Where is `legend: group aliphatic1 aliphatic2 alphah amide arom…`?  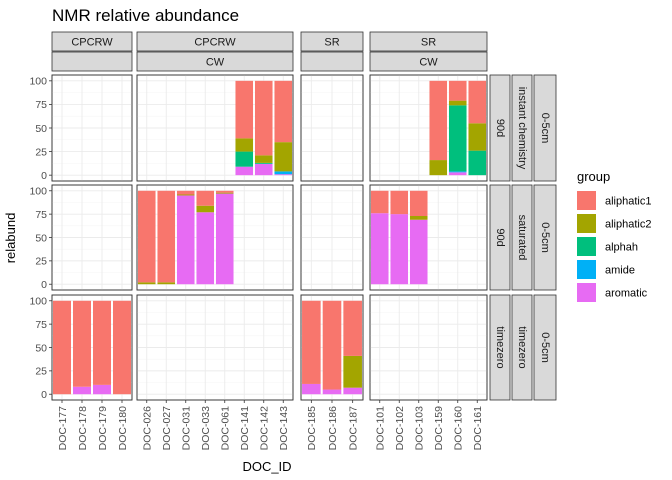
legend: group aliphatic1 aliphatic2 alphah amide arom… is located at coordinates (614, 235).